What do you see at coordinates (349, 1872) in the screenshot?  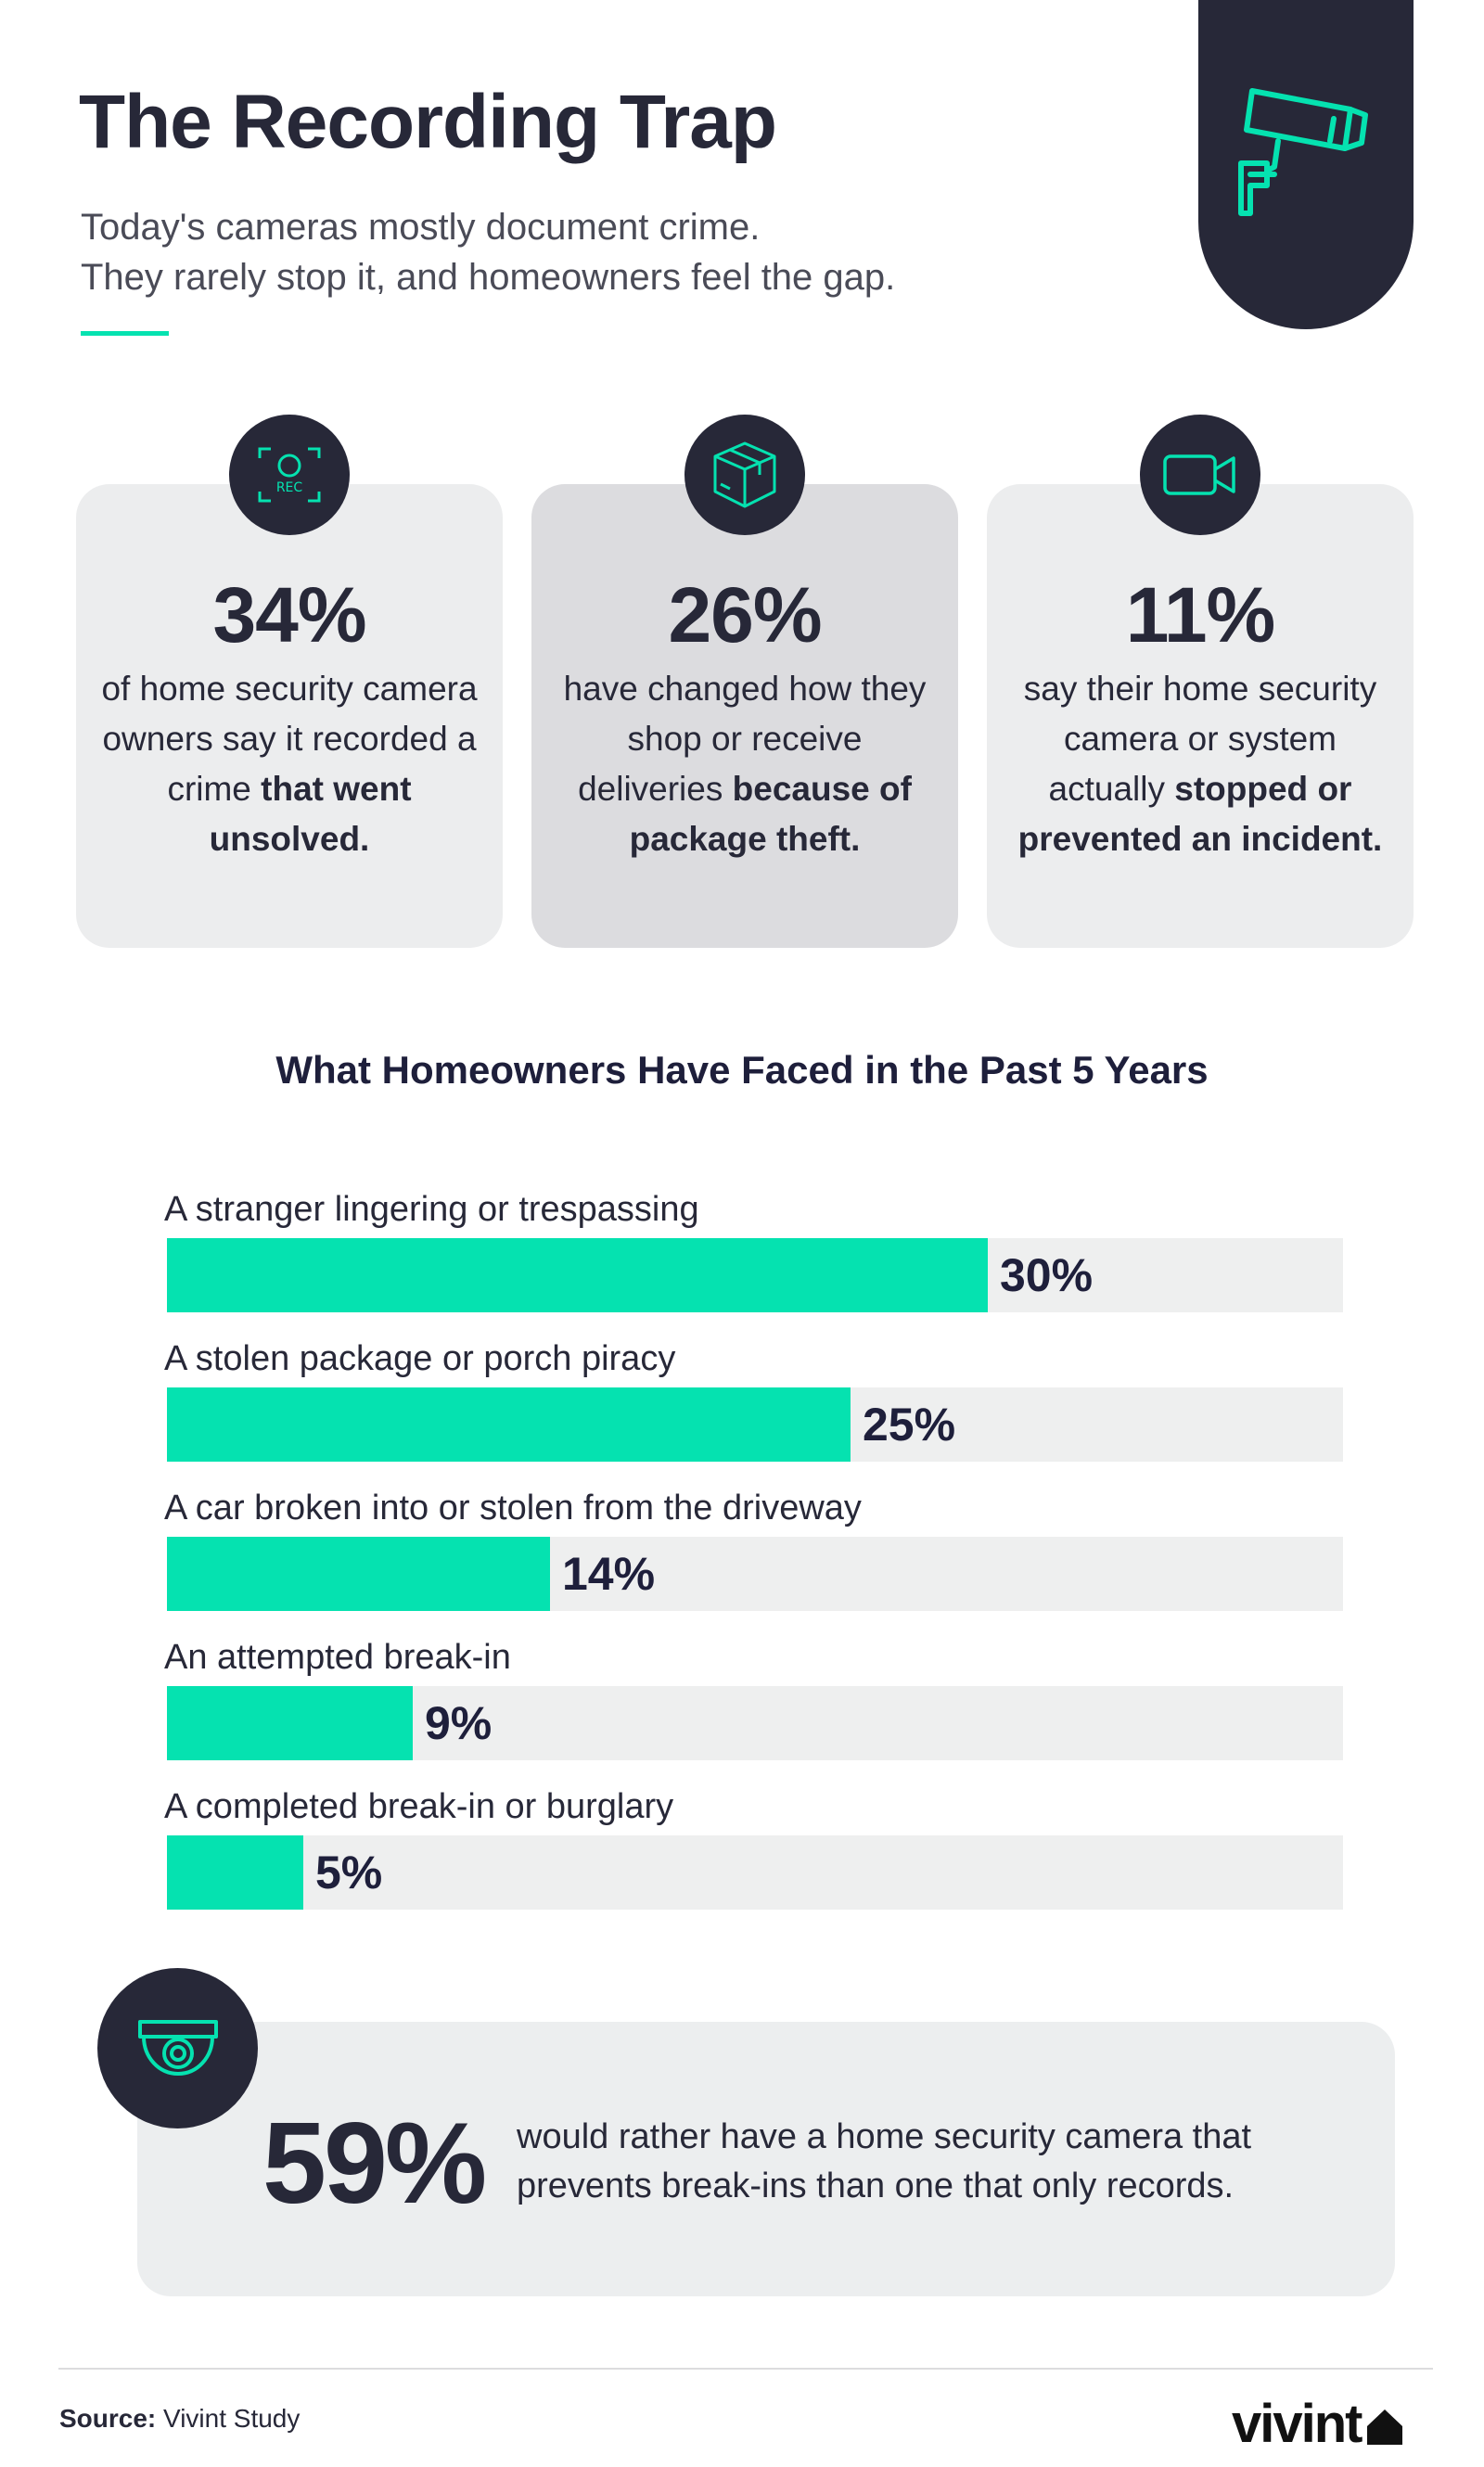 I see `bar-value-label: 5%` at bounding box center [349, 1872].